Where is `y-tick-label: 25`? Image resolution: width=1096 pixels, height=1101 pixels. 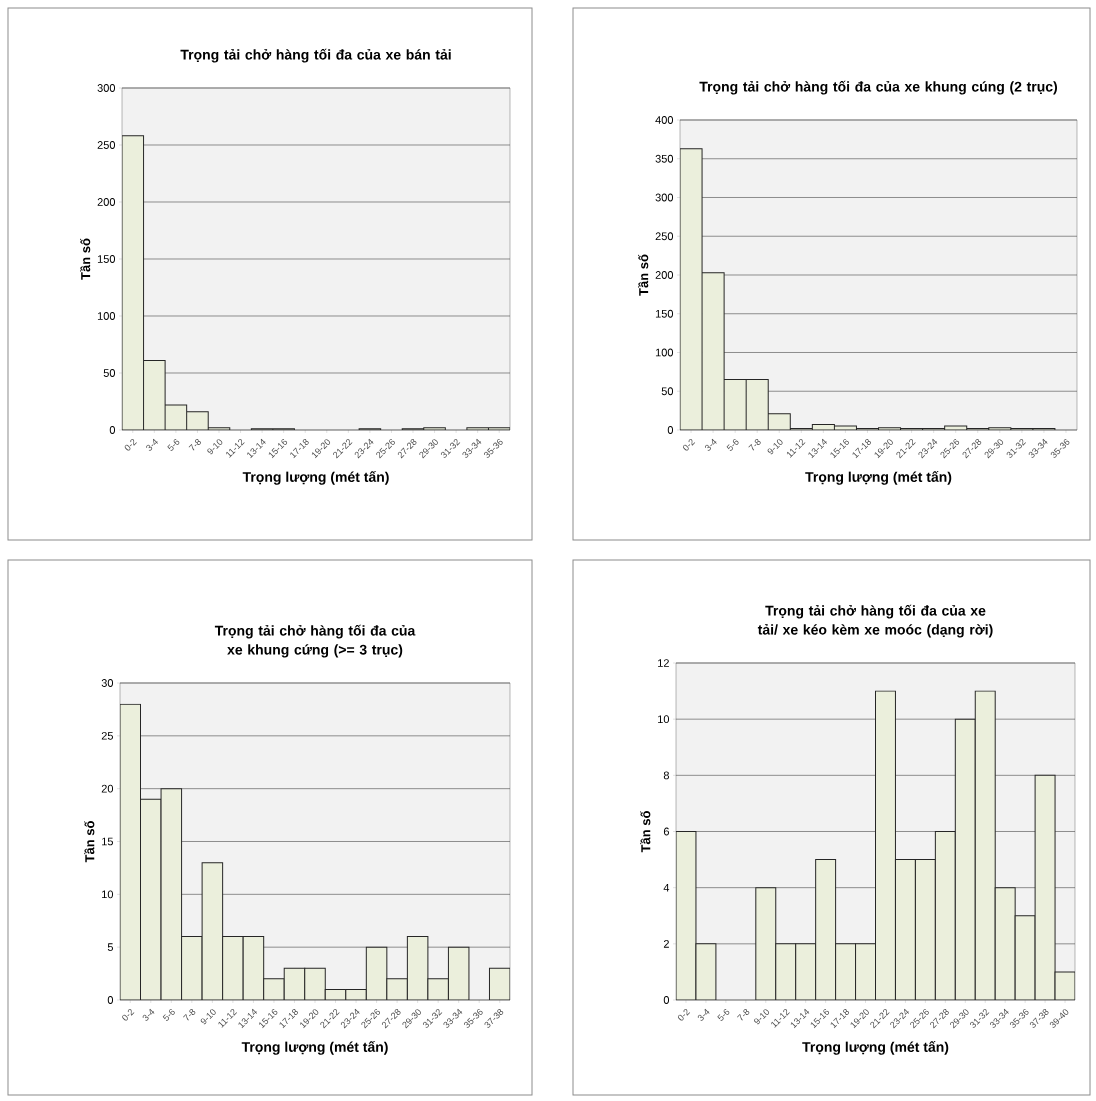 y-tick-label: 25 is located at coordinates (107, 735).